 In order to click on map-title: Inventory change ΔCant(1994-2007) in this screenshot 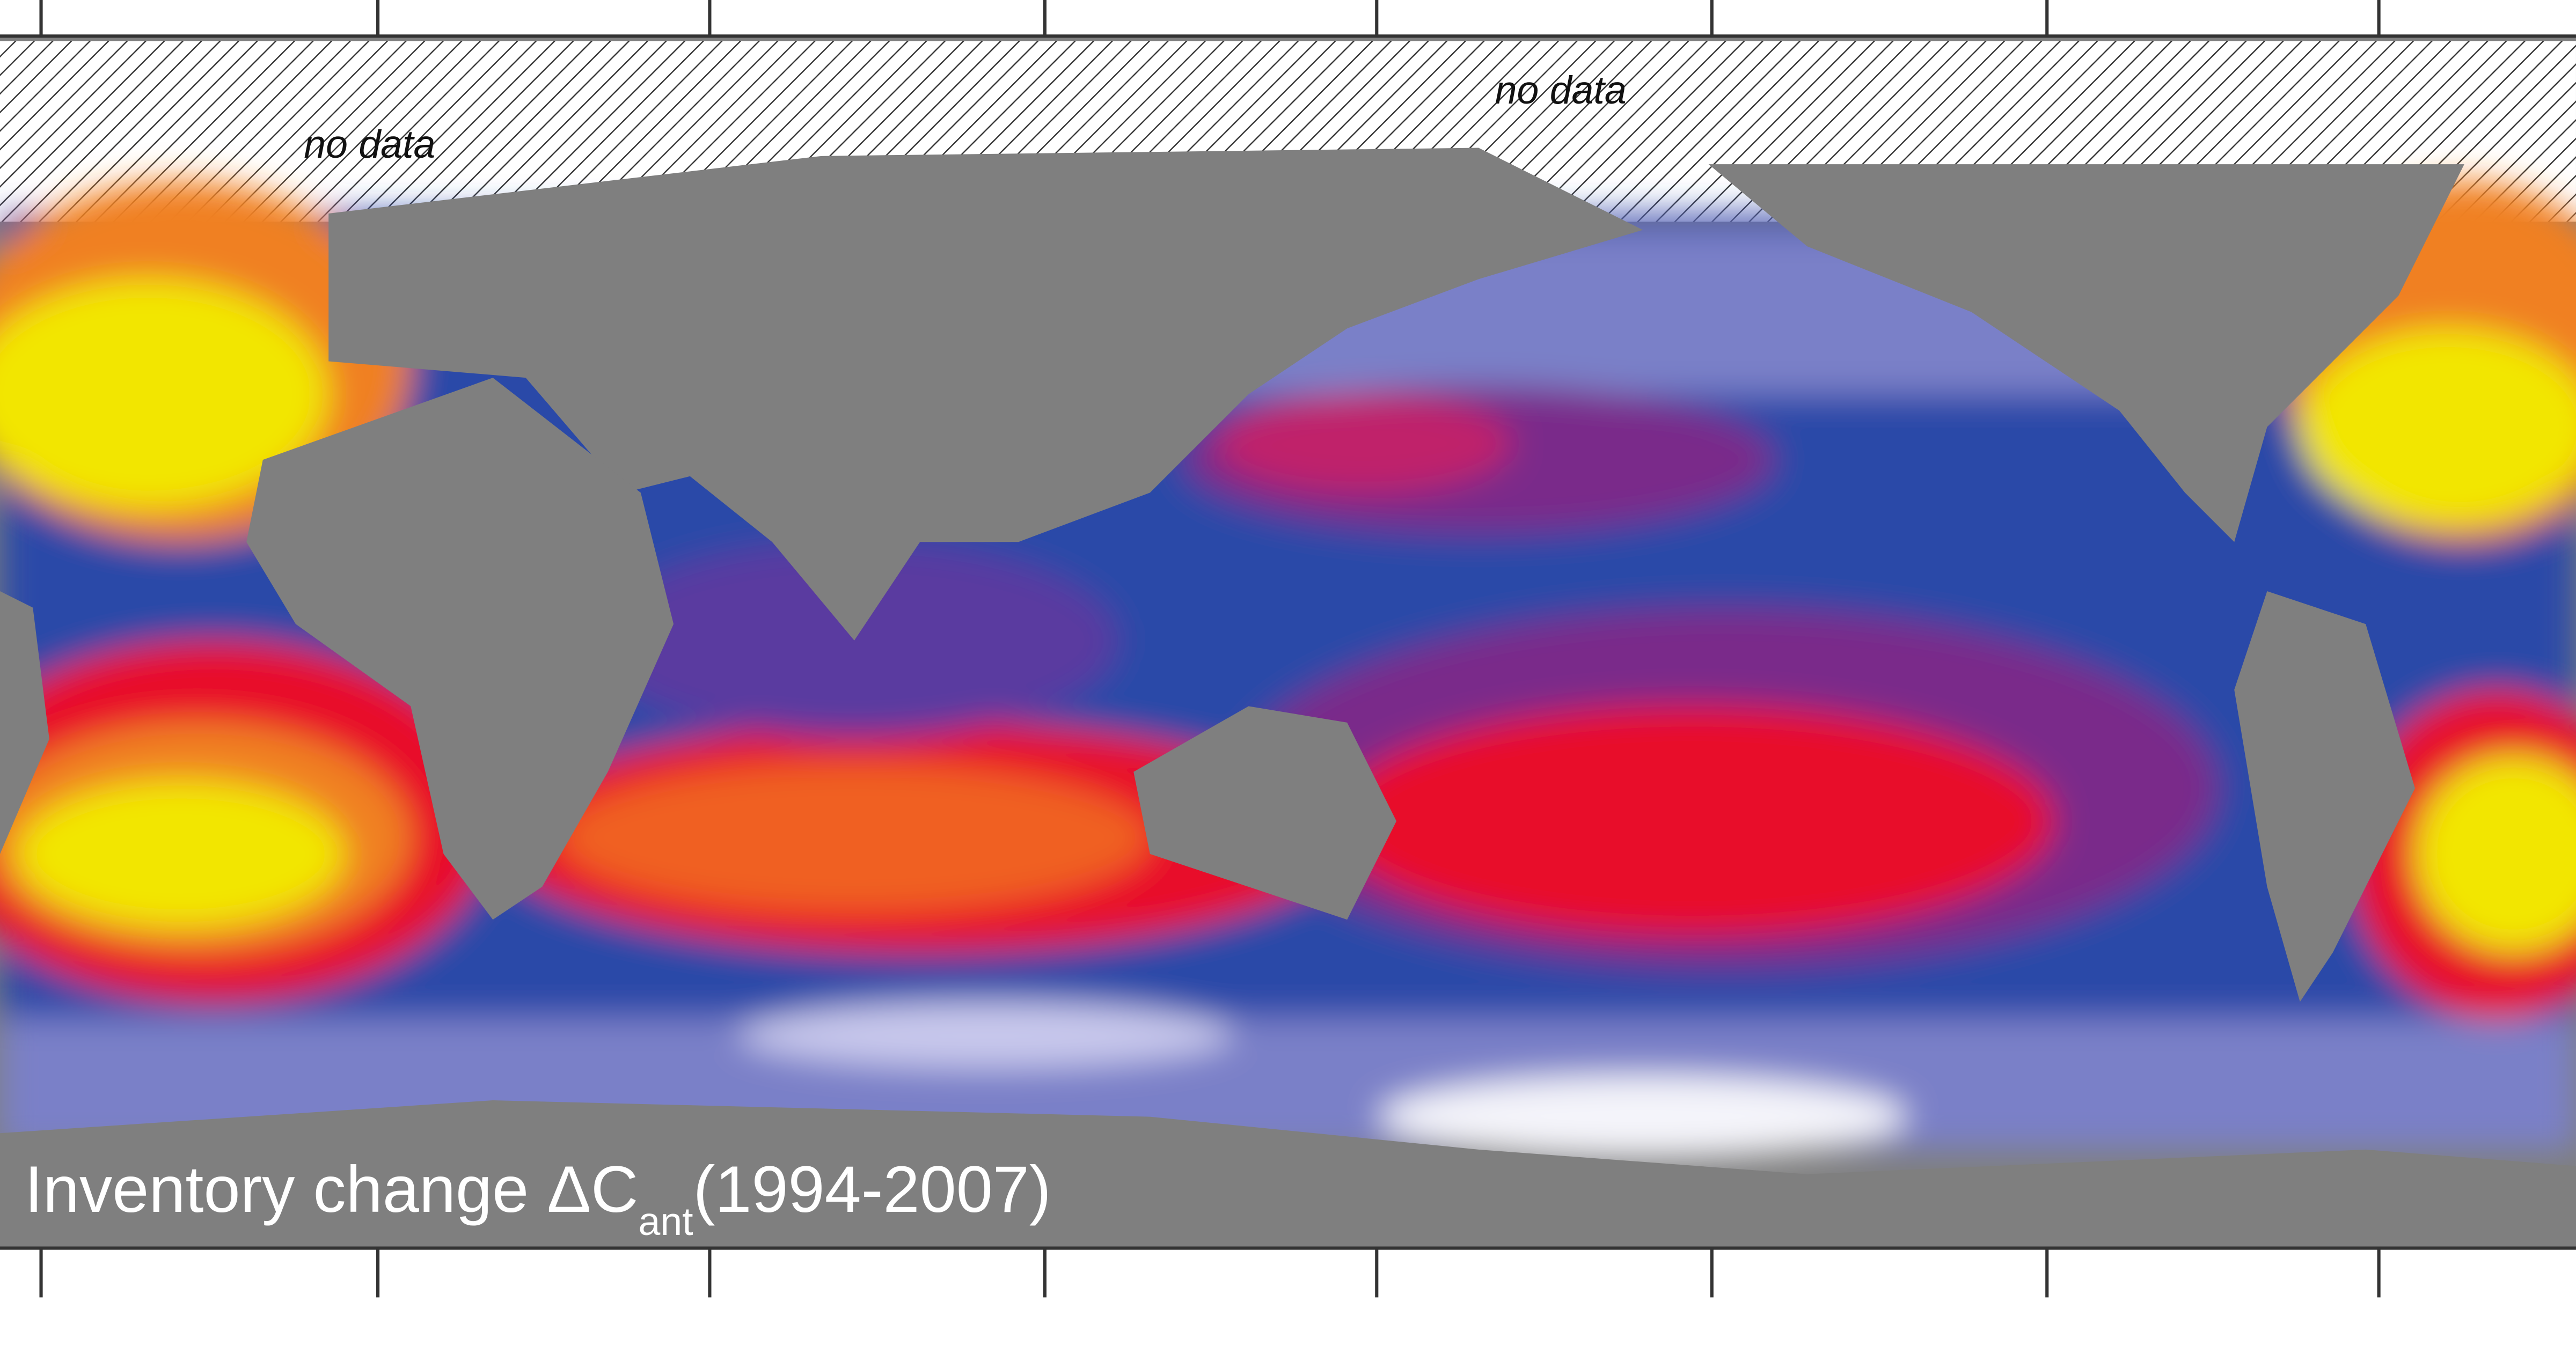, I will do `click(538, 1198)`.